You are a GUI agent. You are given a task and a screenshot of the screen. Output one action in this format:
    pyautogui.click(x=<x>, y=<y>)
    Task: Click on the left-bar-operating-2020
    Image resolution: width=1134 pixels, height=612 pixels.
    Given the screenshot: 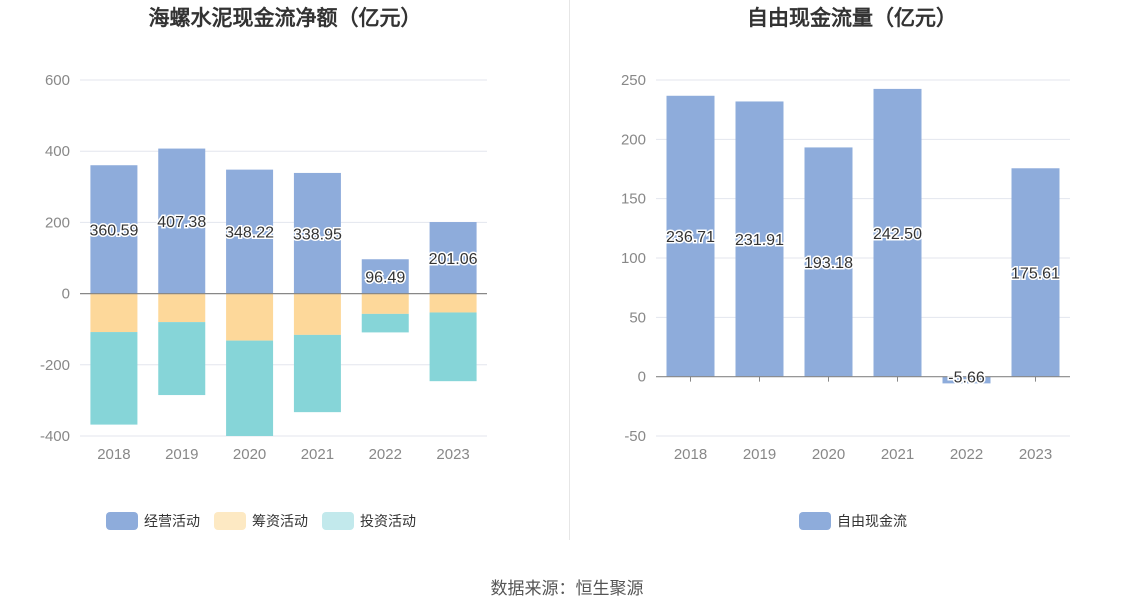 What is the action you would take?
    pyautogui.click(x=250, y=231)
    